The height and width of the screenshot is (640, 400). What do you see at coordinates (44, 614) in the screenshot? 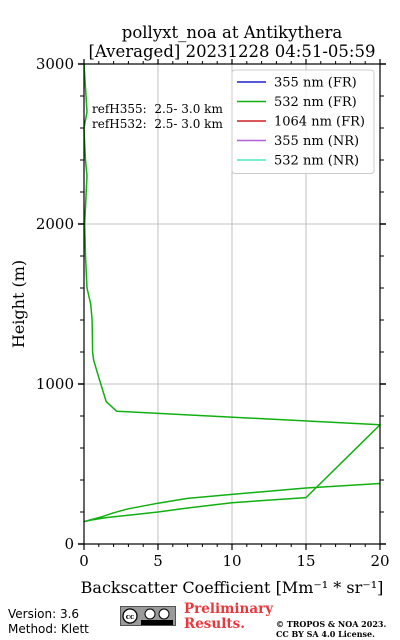
I see `version-text: Version: 3.6` at bounding box center [44, 614].